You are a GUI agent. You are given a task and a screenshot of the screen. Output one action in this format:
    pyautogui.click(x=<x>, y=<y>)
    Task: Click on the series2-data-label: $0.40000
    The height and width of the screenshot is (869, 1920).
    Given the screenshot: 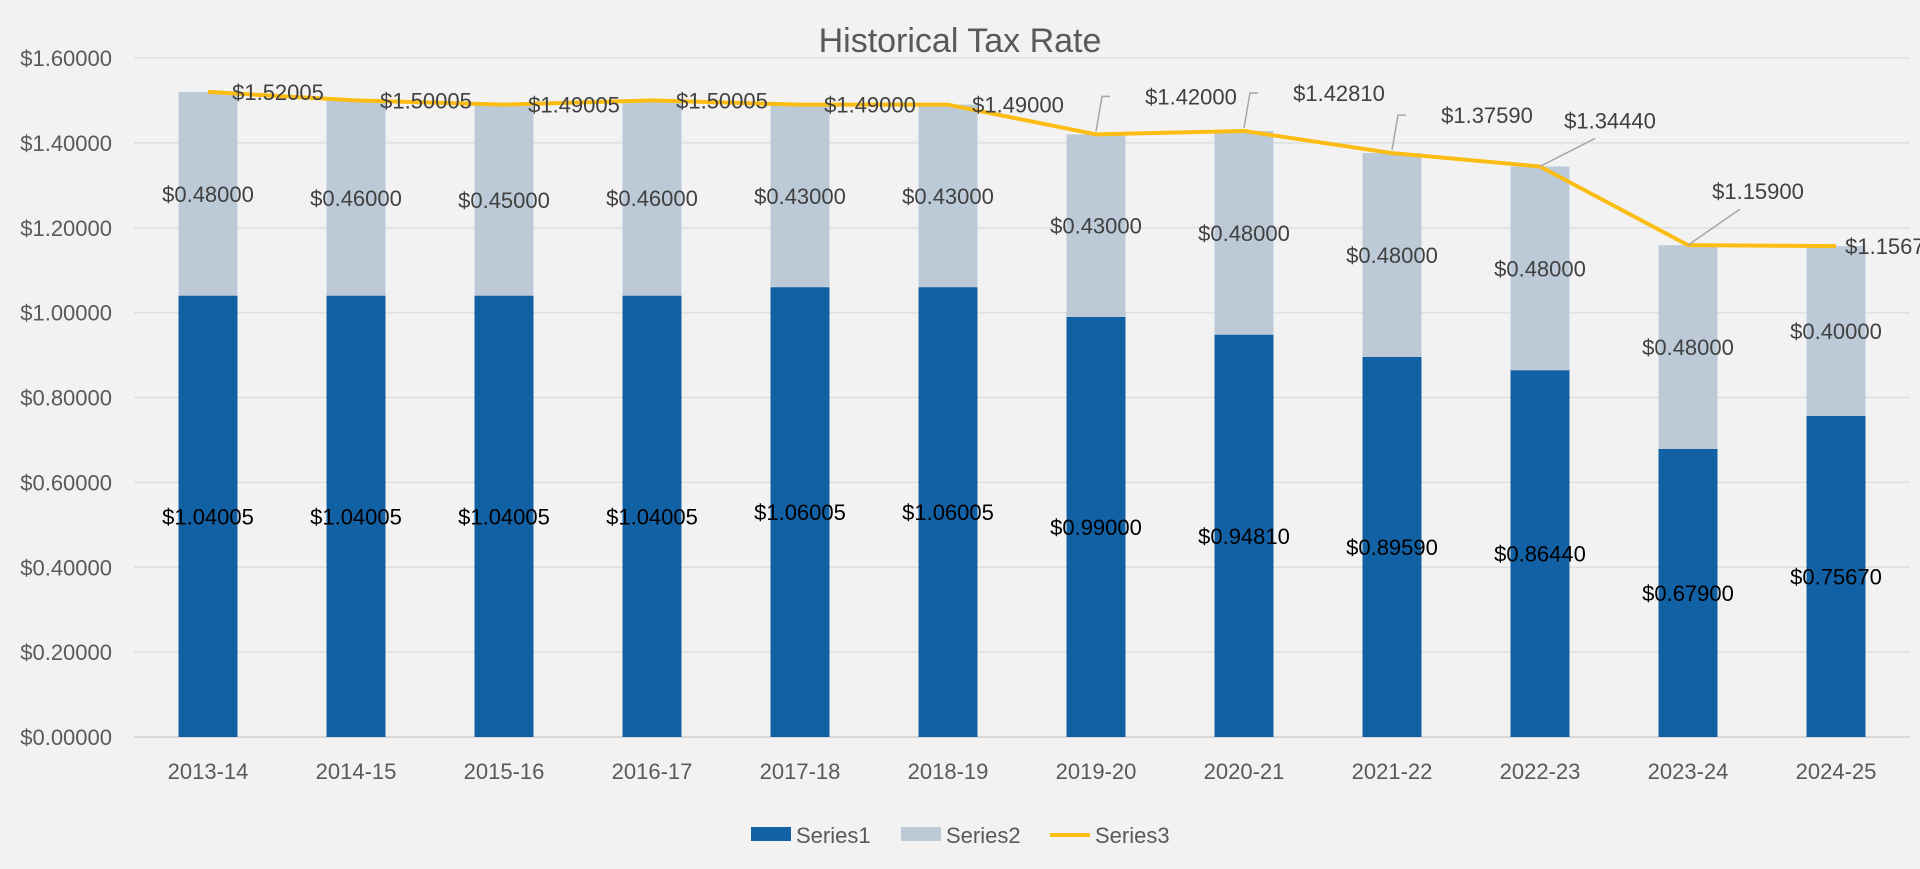 What is the action you would take?
    pyautogui.click(x=1836, y=331)
    